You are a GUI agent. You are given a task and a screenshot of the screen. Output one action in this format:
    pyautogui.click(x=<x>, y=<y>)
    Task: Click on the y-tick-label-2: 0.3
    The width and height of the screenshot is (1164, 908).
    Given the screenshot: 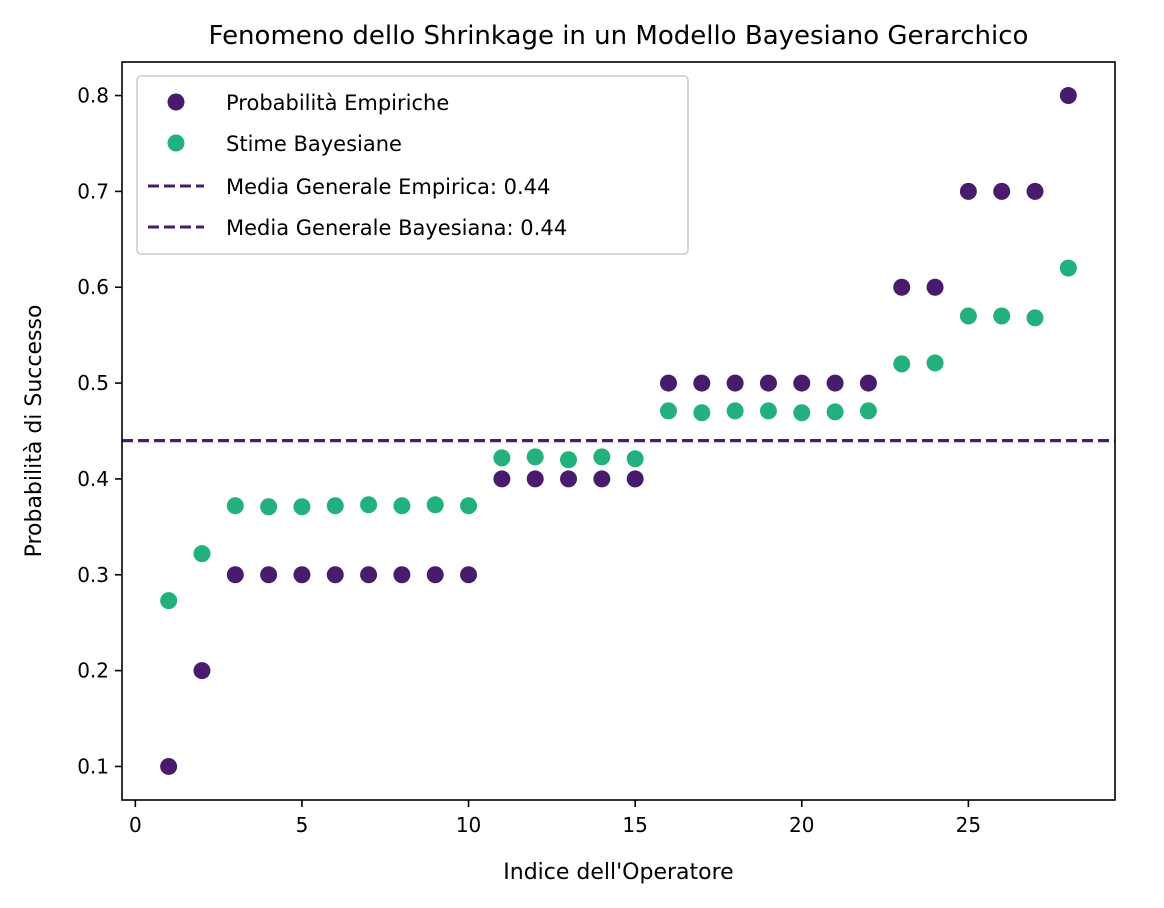 What is the action you would take?
    pyautogui.click(x=93, y=575)
    